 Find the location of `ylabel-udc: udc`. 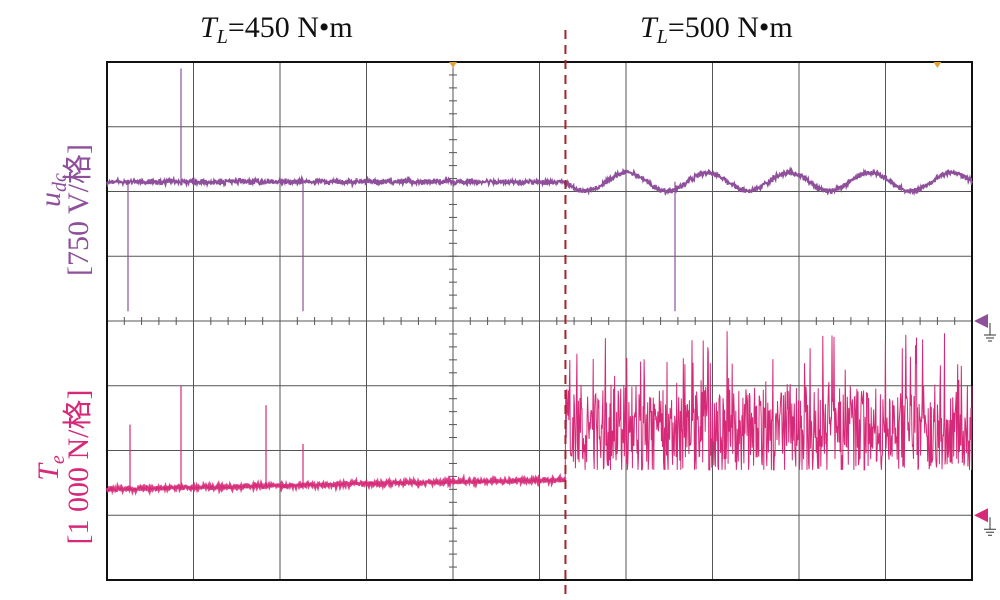

ylabel-udc: udc is located at coordinates (52, 190).